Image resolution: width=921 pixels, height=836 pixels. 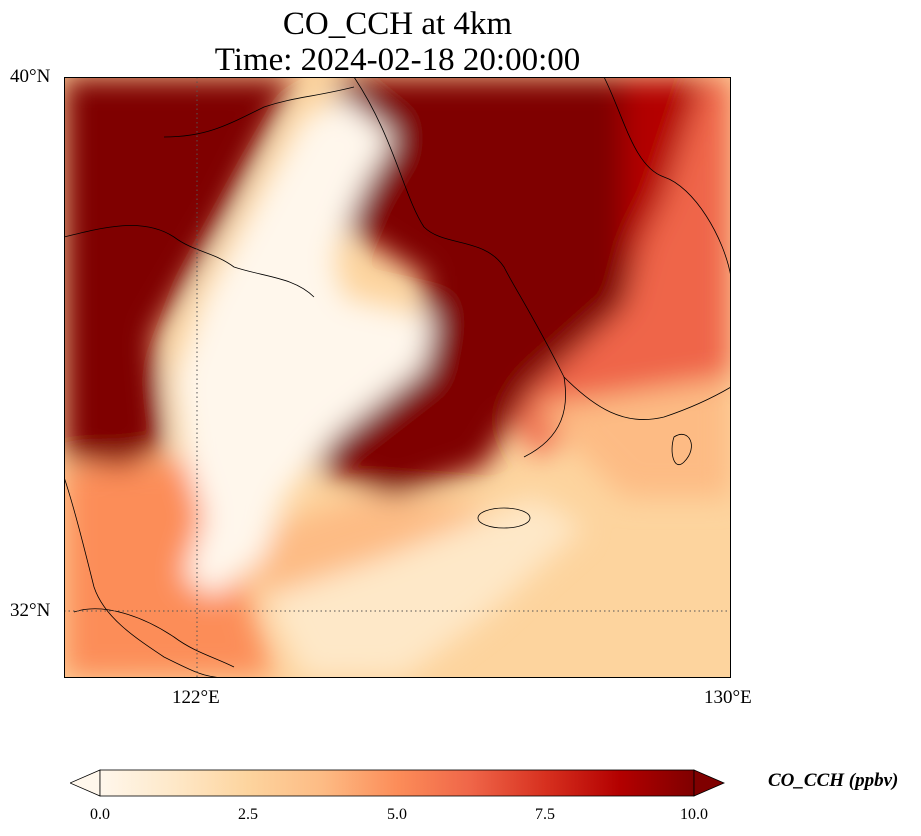 I want to click on coastline-korea-west, so click(x=459, y=267).